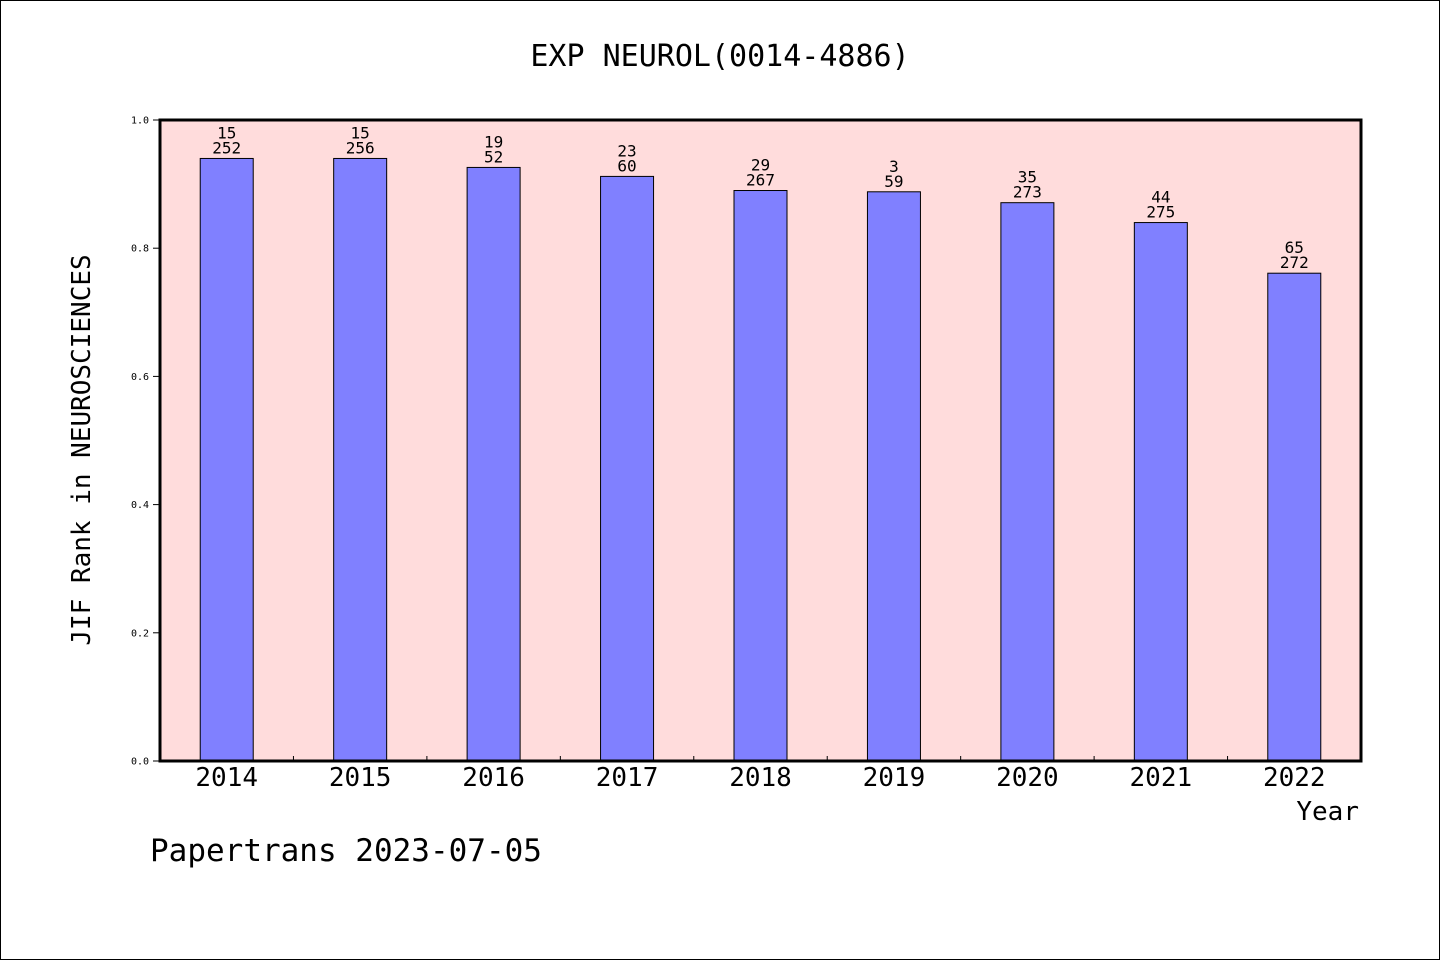 This screenshot has width=1440, height=960. Describe the element at coordinates (360, 147) in the screenshot. I see `bar-label-bottom-2015: 256` at that location.